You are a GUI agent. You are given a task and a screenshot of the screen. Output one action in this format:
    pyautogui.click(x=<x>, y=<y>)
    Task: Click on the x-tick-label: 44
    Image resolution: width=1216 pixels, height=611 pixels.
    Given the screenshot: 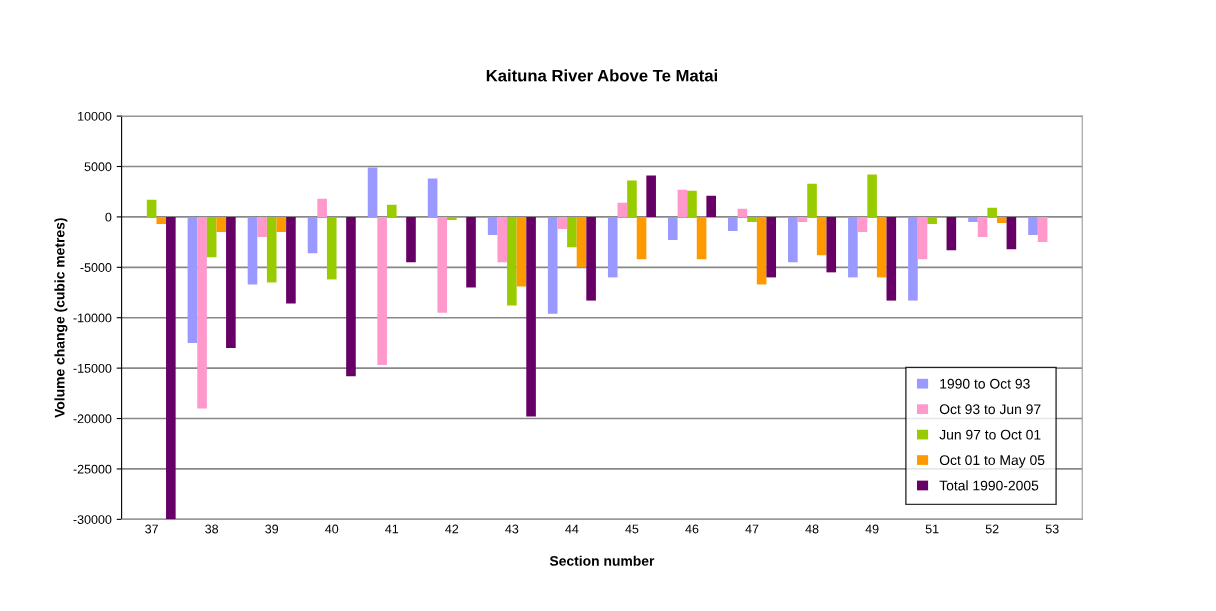 What is the action you would take?
    pyautogui.click(x=572, y=529)
    